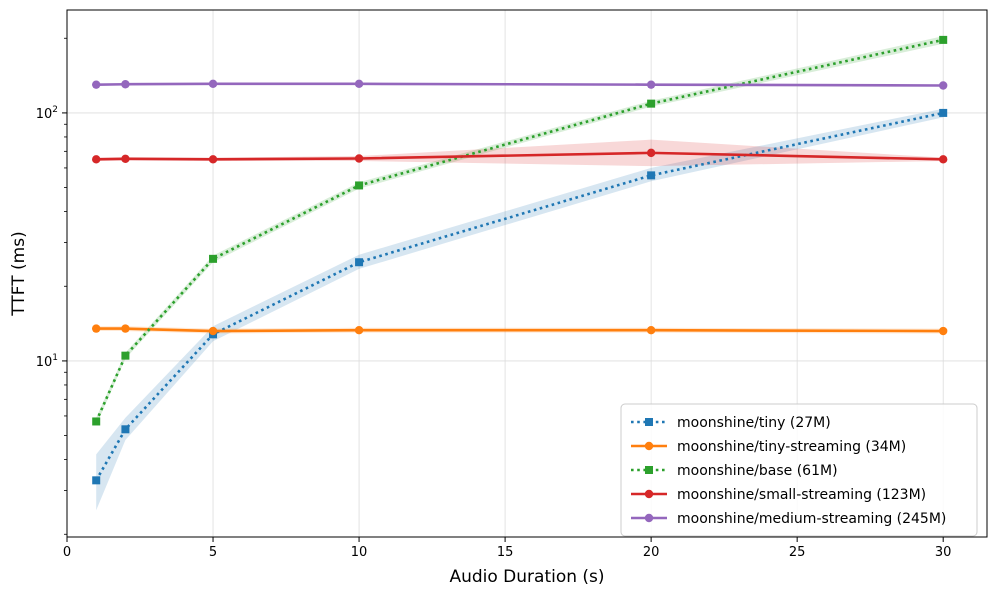  I want to click on legend-marker-moonshine-tiny-27m, so click(649, 422).